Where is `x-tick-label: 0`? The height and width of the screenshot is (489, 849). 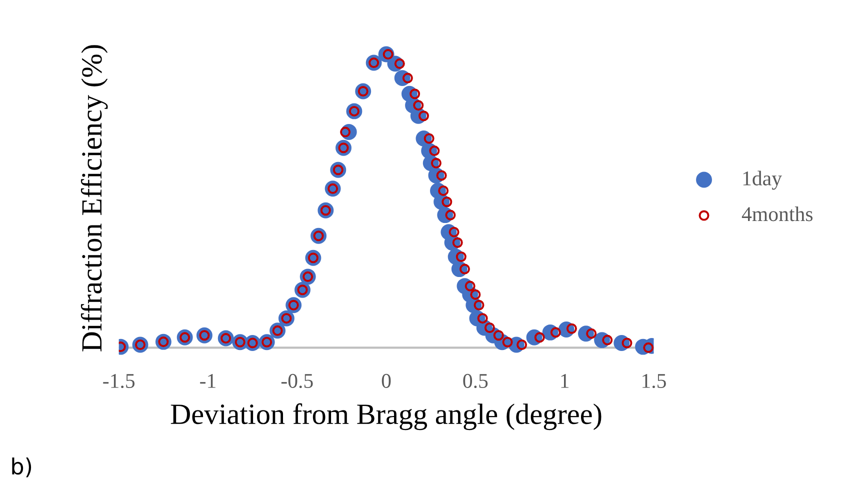
x-tick-label: 0 is located at coordinates (386, 381).